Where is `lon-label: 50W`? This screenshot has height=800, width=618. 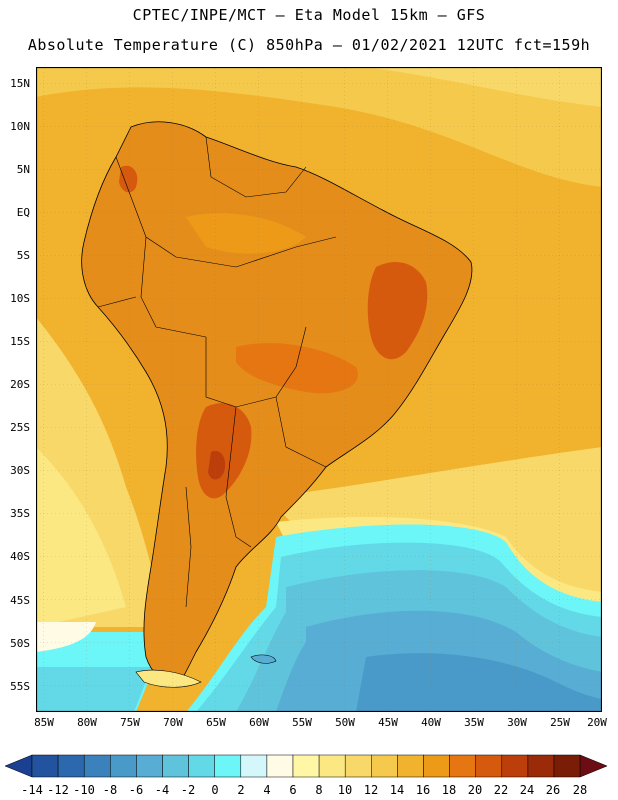 lon-label: 50W is located at coordinates (345, 722).